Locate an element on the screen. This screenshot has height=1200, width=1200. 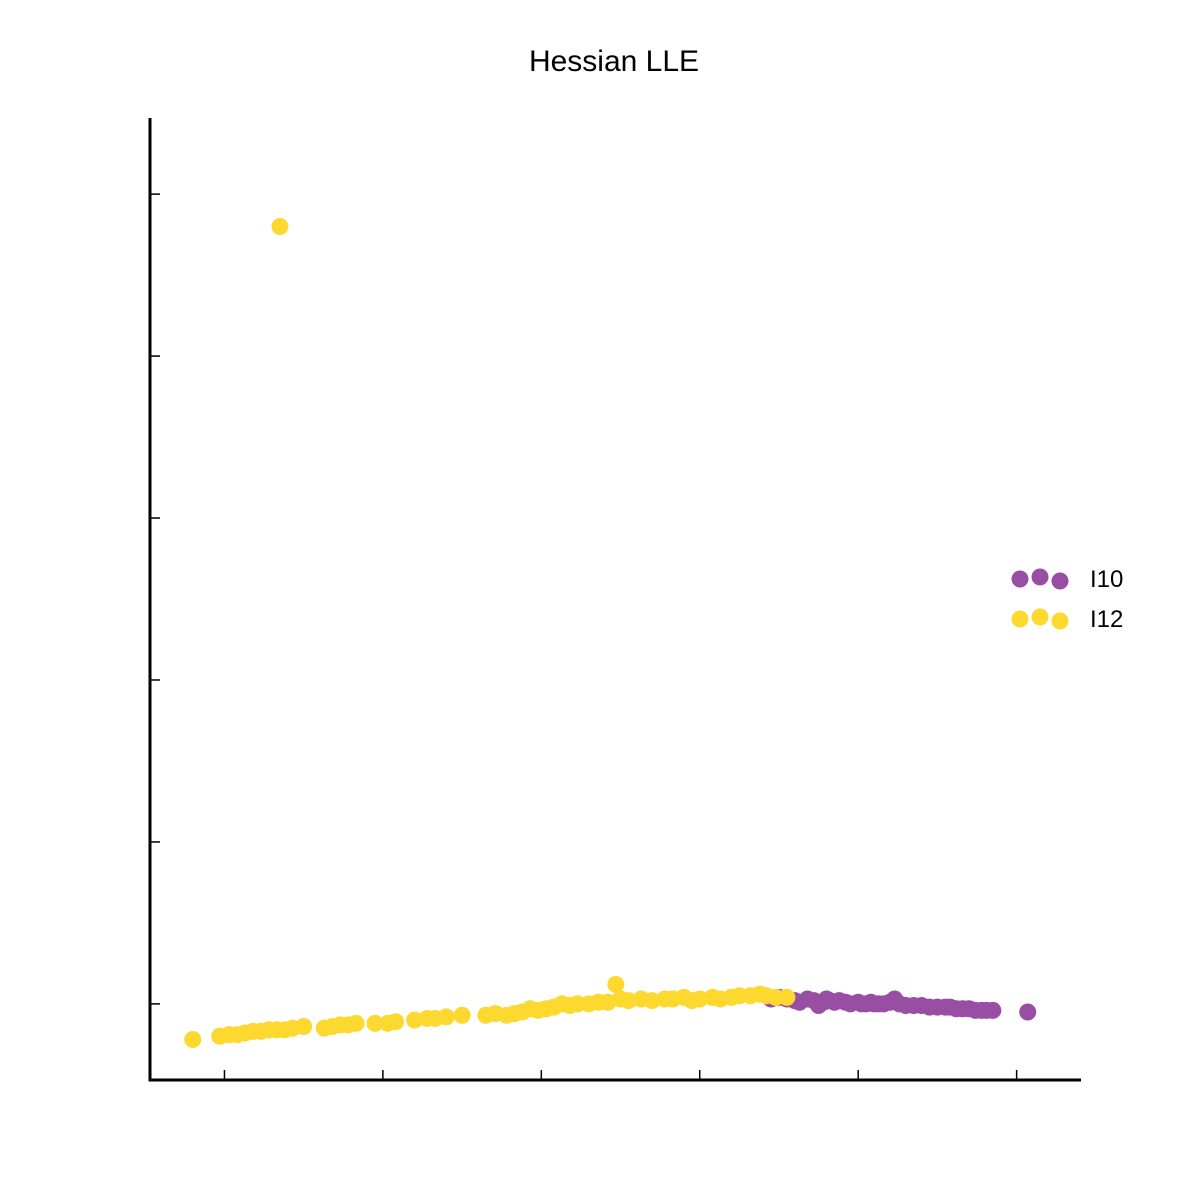
legend-item-i12: I12 is located at coordinates (1067, 619).